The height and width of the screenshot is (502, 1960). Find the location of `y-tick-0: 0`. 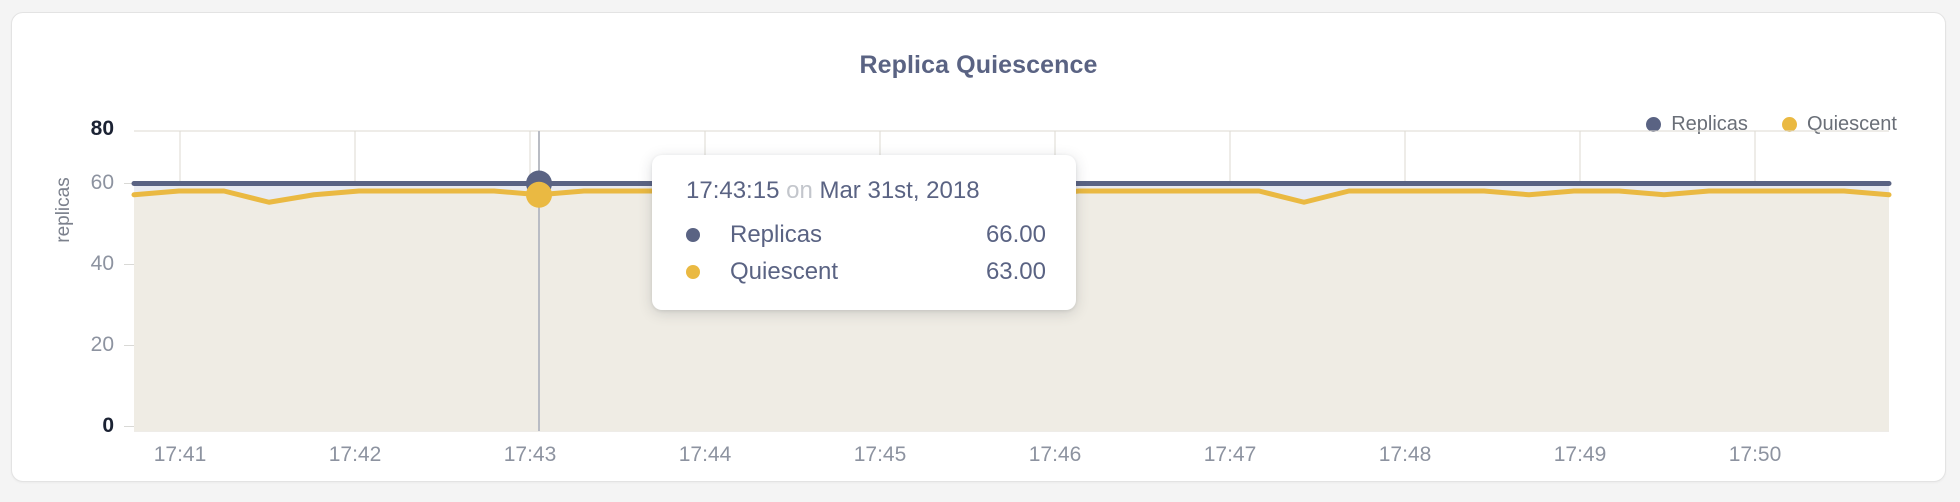

y-tick-0: 0 is located at coordinates (108, 425).